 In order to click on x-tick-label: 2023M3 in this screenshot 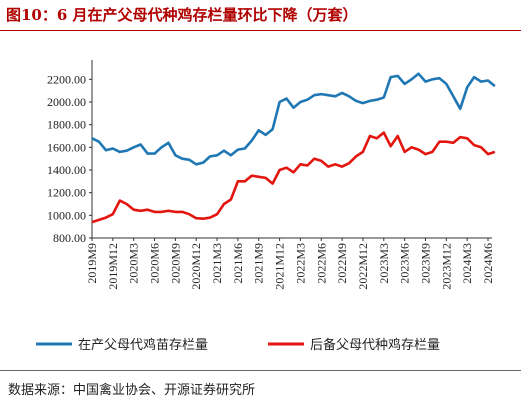, I will do `click(384, 263)`.